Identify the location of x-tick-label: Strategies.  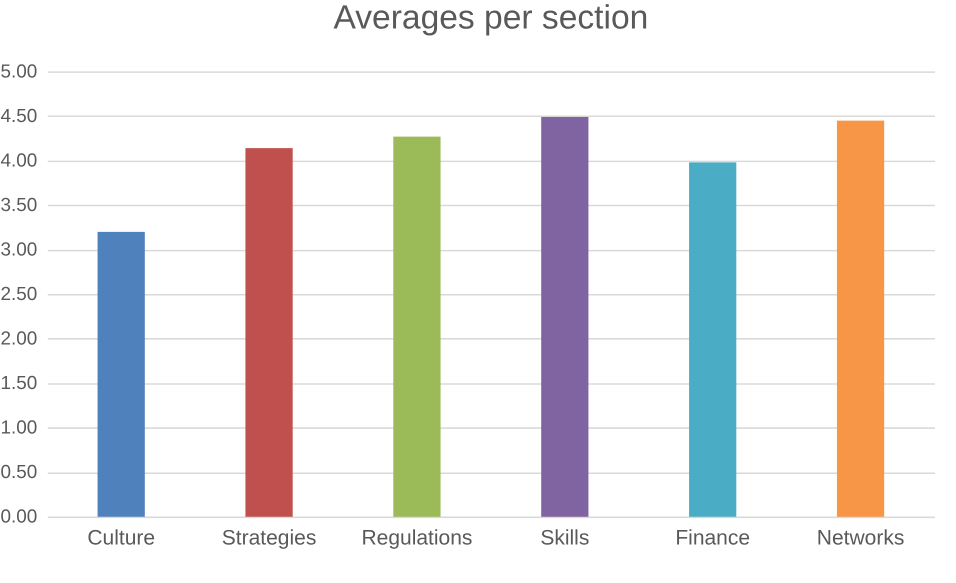
(269, 538).